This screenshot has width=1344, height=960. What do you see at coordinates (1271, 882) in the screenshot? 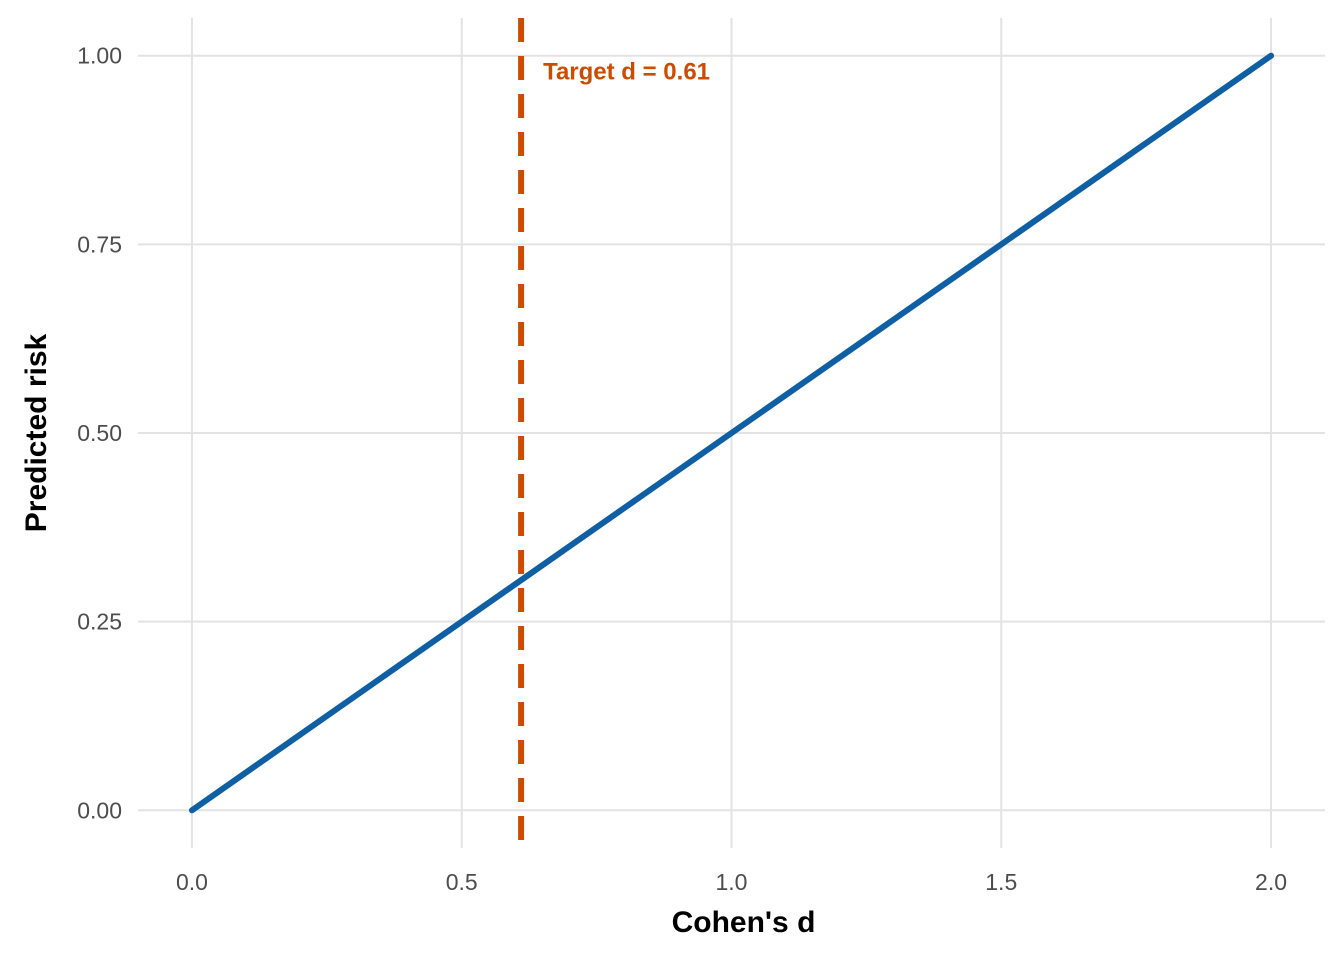
I see `x-tick-label-4: 2.0` at bounding box center [1271, 882].